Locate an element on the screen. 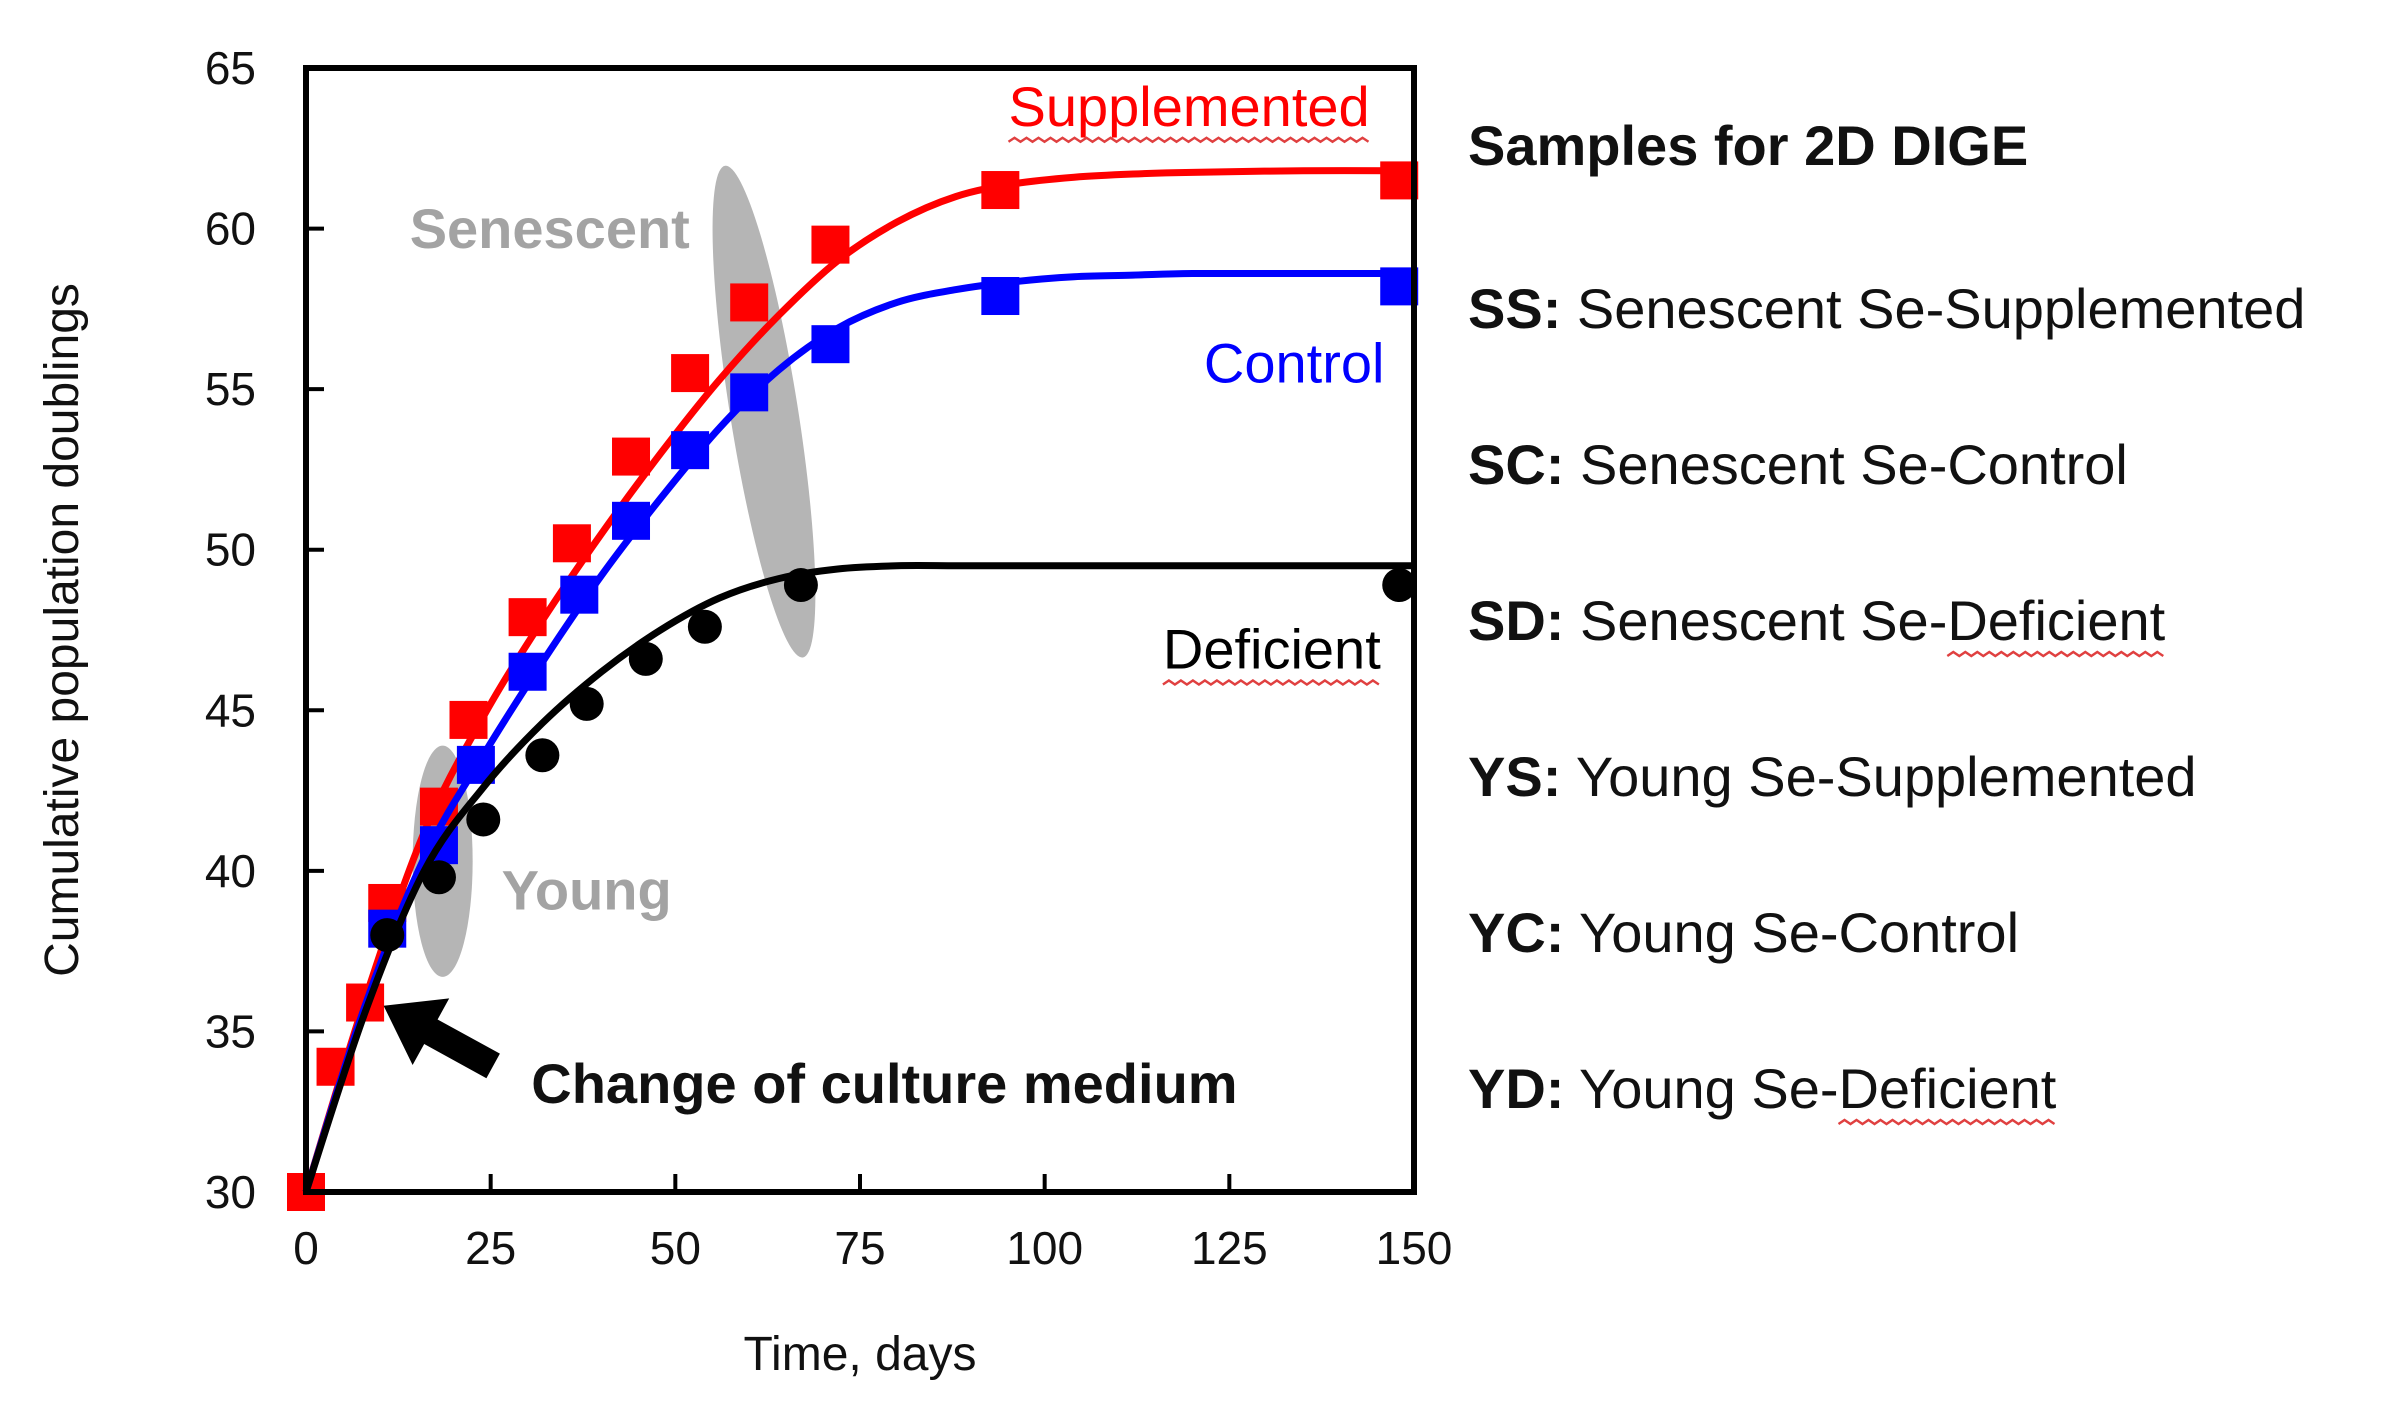 This screenshot has height=1405, width=2400. legend-entry-yd: YD: Young Se-Deficient is located at coordinates (1762, 1088).